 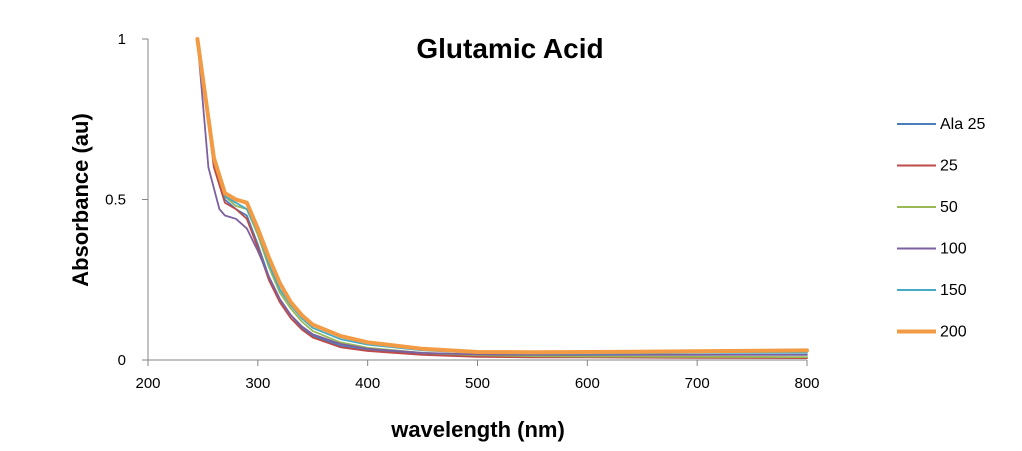 What do you see at coordinates (122, 360) in the screenshot?
I see `y-tick-label: 0` at bounding box center [122, 360].